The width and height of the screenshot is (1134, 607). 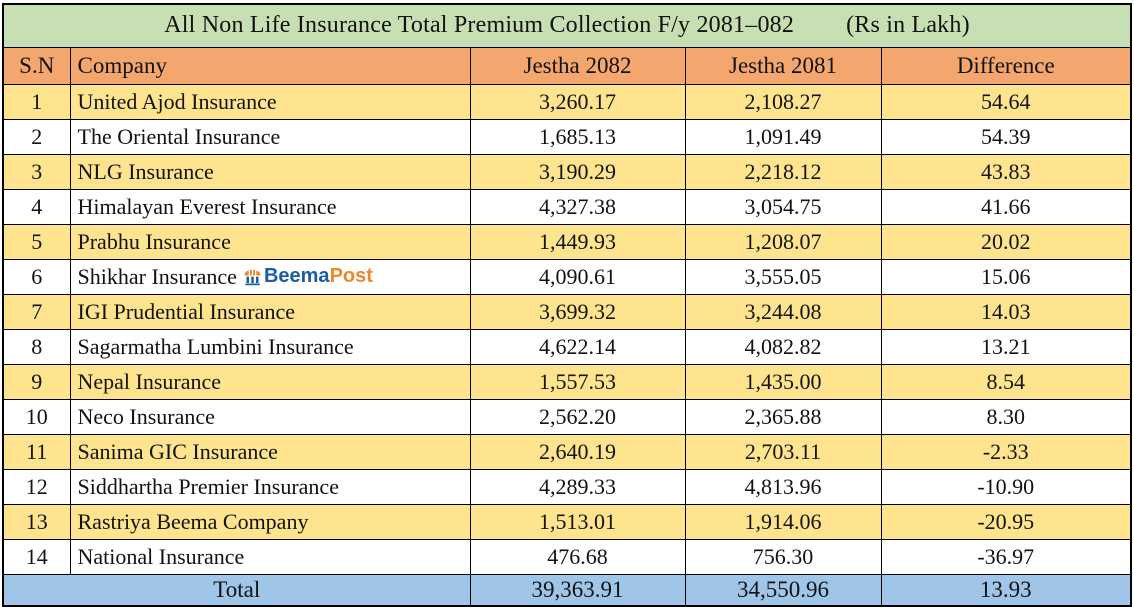 I want to click on company-name: Shikhar Insurance, so click(x=157, y=276).